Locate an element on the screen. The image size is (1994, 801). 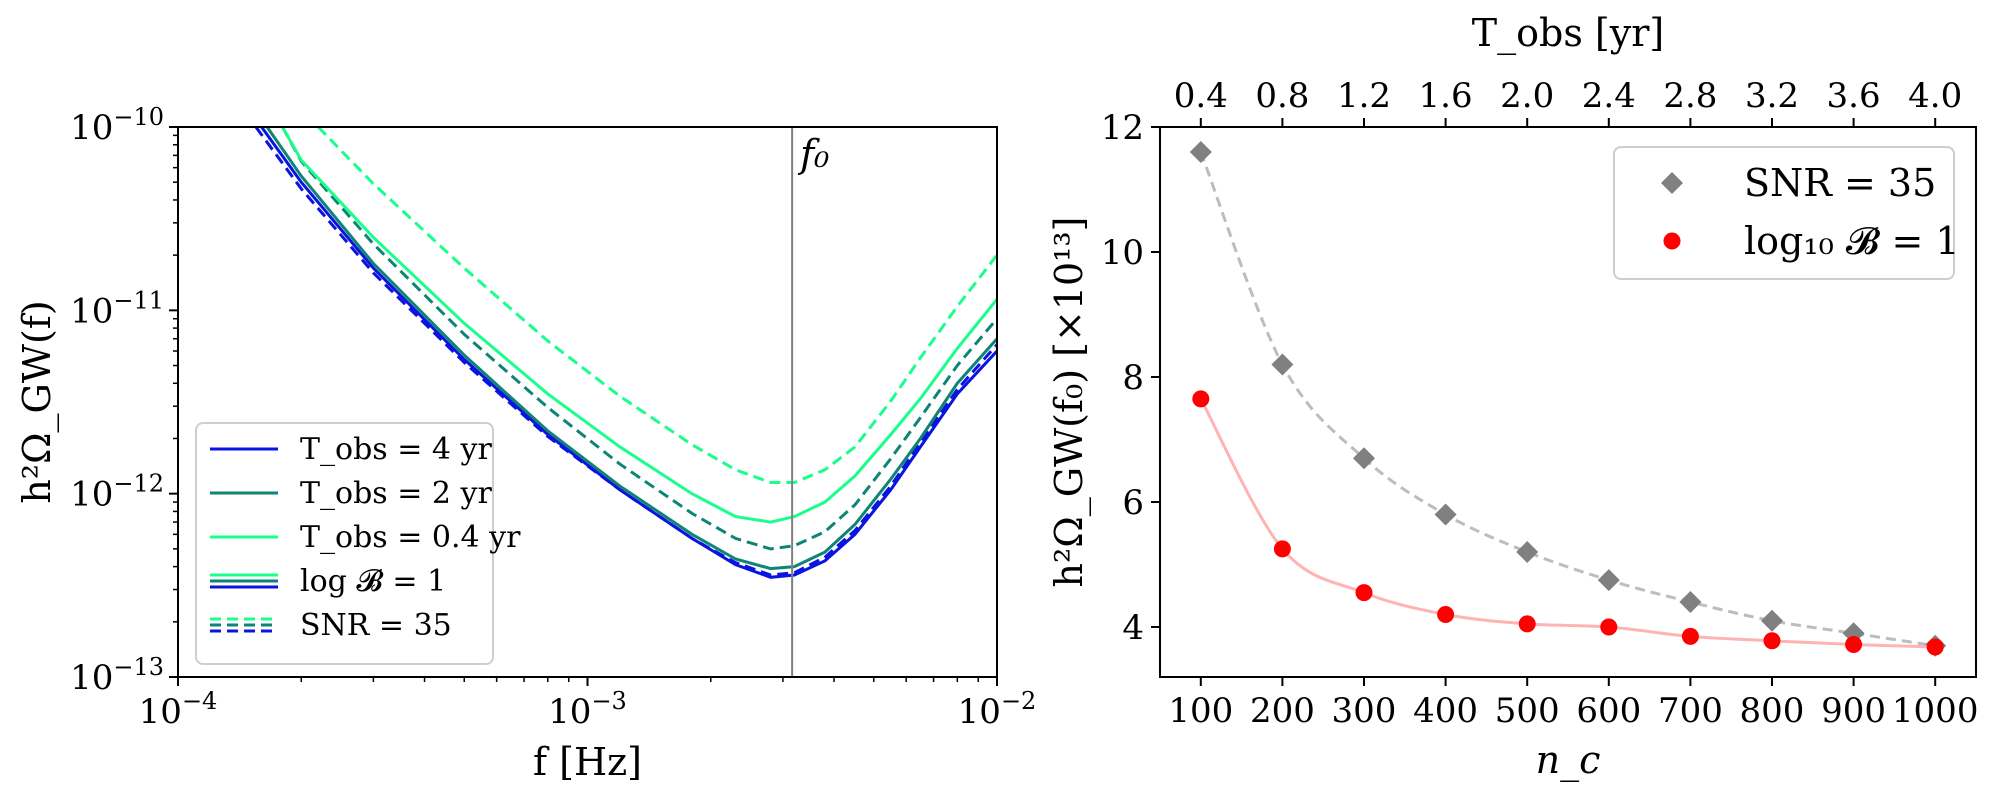
top-tick-label: 3.2 is located at coordinates (1772, 96).